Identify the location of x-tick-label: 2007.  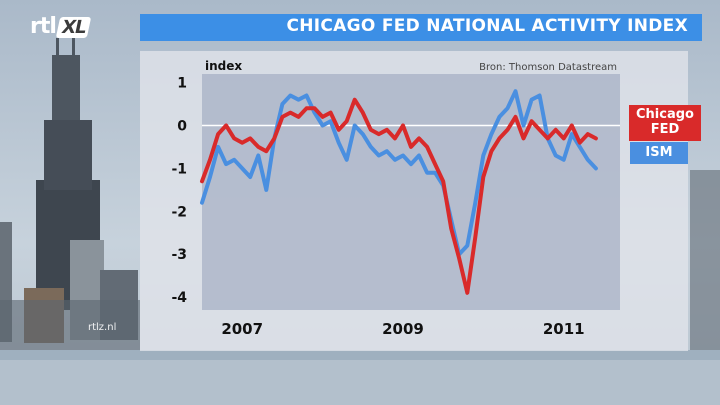
(242, 329).